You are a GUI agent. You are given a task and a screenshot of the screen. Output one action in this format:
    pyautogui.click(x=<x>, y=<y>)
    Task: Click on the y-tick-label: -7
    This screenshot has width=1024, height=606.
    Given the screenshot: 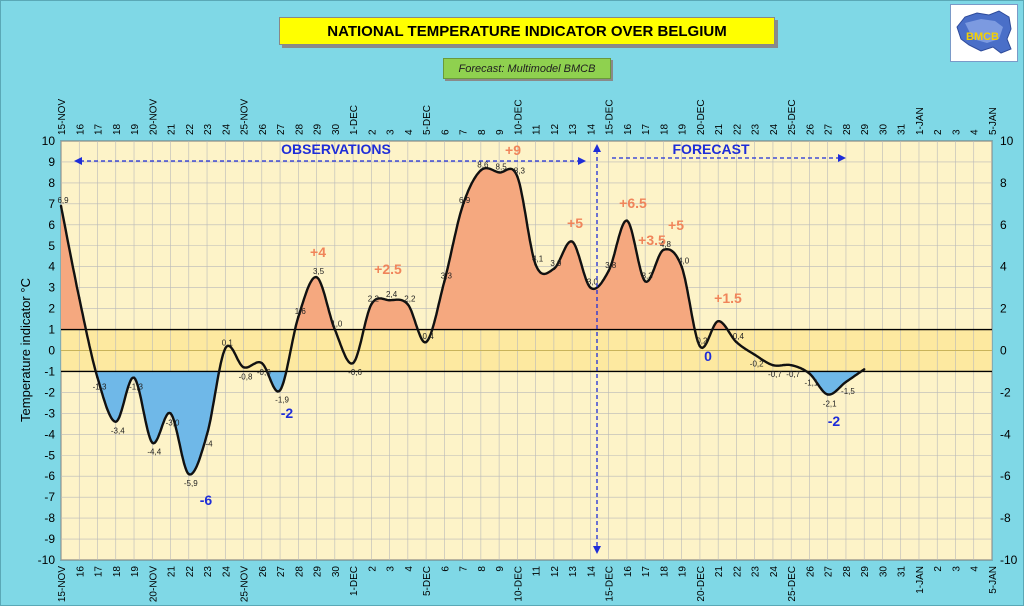 What is the action you would take?
    pyautogui.click(x=49, y=497)
    